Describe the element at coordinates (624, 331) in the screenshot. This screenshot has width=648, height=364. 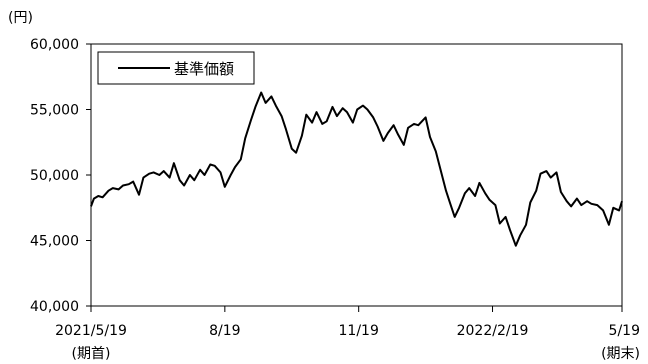
I see `x-tick-label: 5/19` at that location.